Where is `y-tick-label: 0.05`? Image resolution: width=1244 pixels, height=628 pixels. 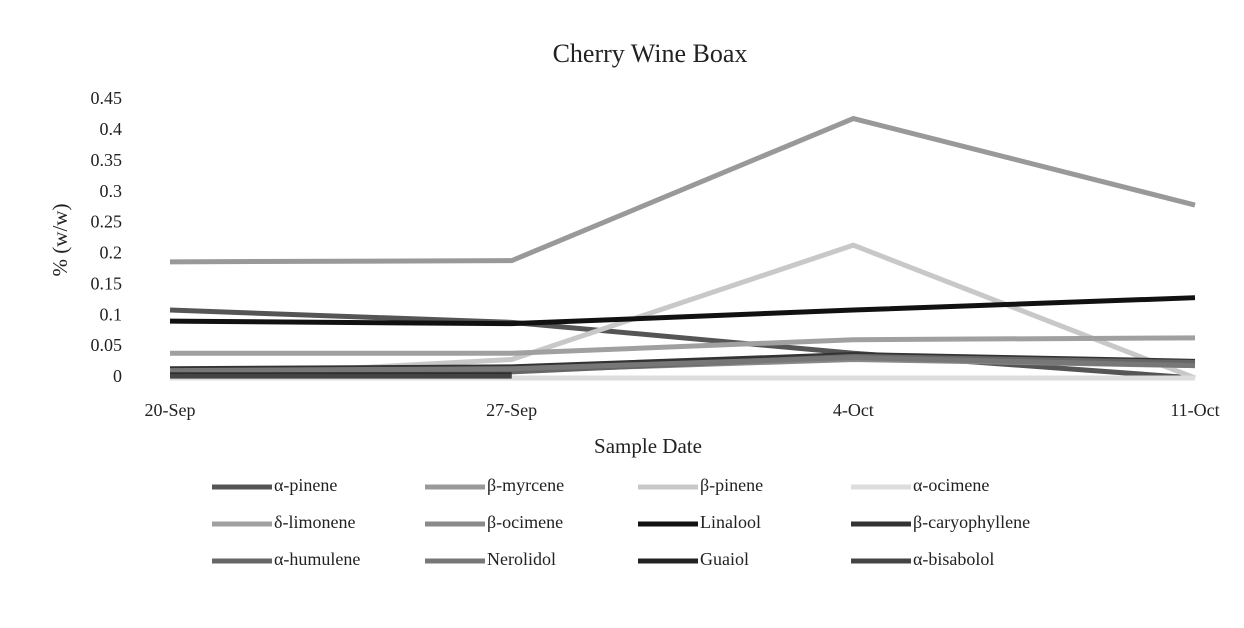
y-tick-label: 0.05 is located at coordinates (107, 345).